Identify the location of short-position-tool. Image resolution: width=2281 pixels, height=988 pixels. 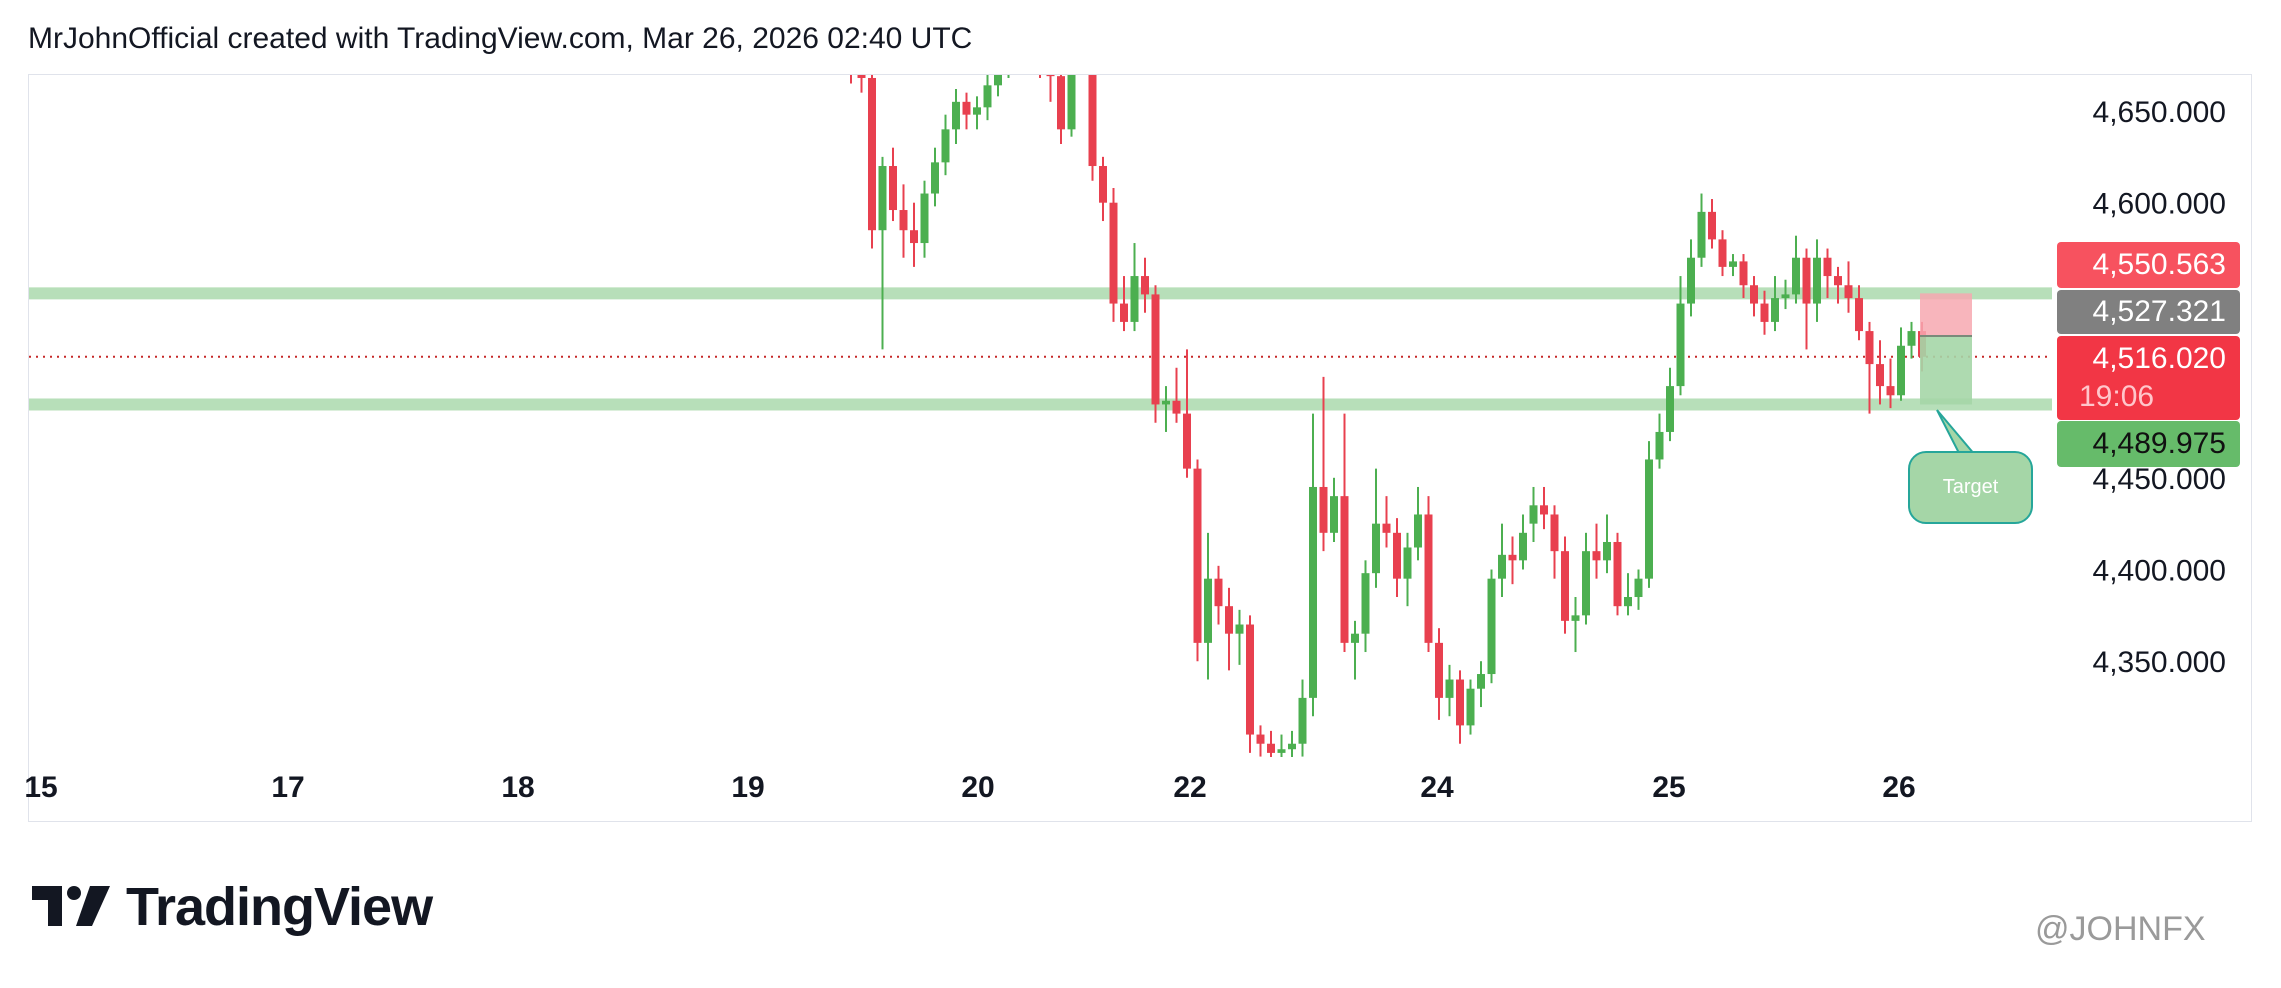
(1949, 374).